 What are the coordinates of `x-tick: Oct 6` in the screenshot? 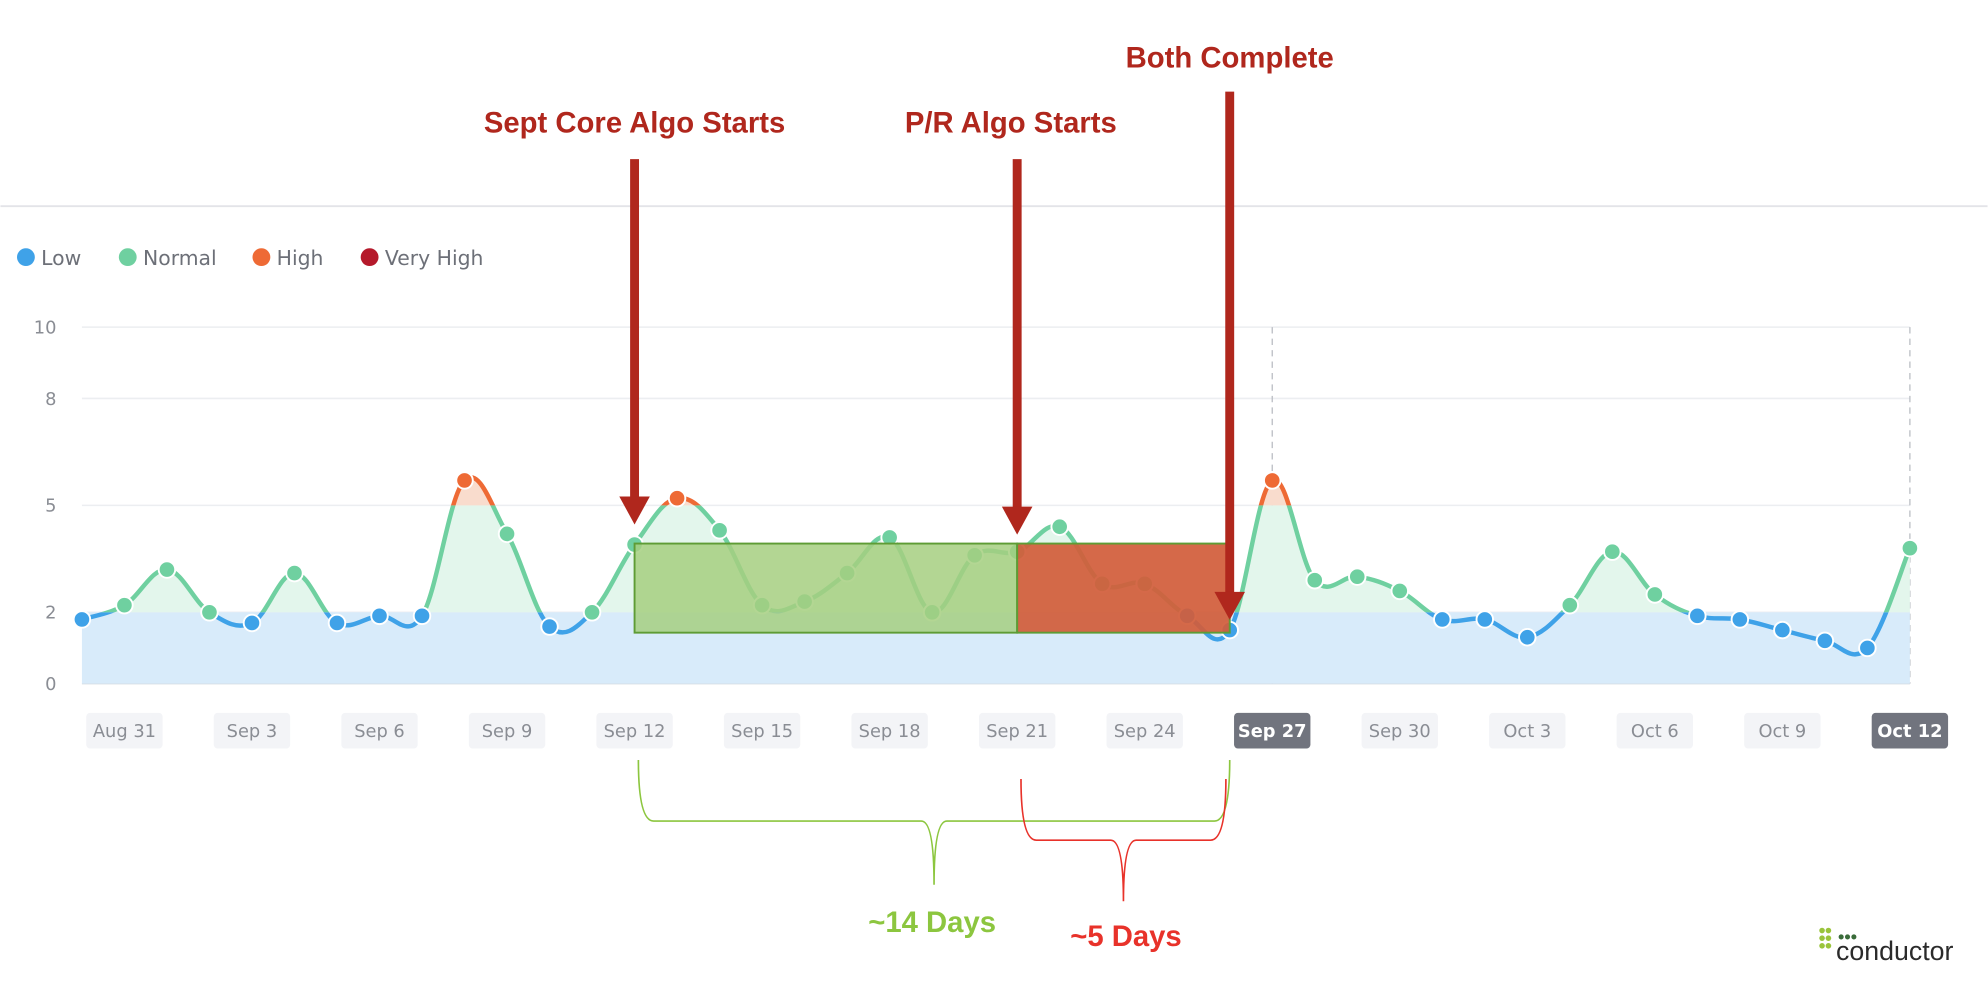 It's located at (1655, 730).